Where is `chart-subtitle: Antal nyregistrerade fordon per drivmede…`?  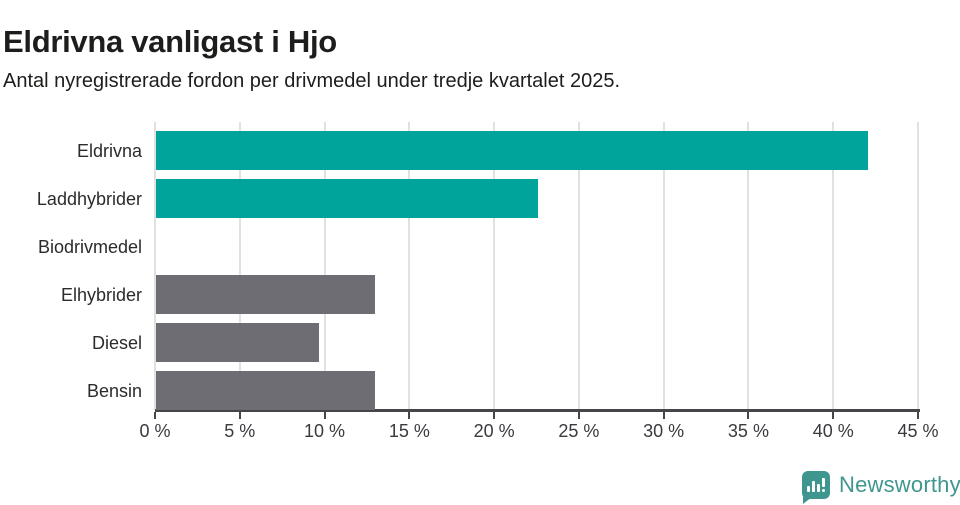
chart-subtitle: Antal nyregistrerade fordon per drivmede… is located at coordinates (312, 81).